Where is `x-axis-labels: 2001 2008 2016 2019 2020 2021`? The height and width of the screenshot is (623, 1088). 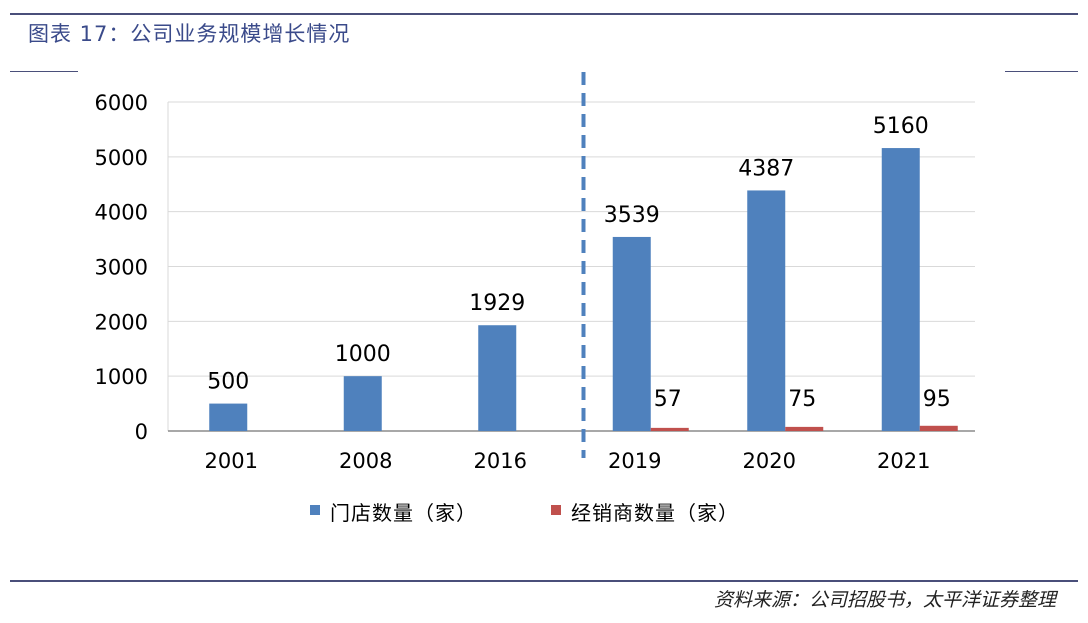 x-axis-labels: 2001 2008 2016 2019 2020 2021 is located at coordinates (568, 461).